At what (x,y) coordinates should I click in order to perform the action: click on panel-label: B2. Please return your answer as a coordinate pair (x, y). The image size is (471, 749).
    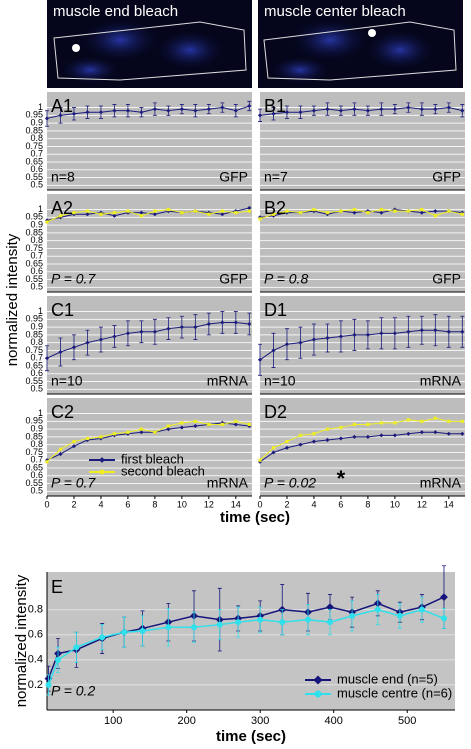
    Looking at the image, I should click on (275, 208).